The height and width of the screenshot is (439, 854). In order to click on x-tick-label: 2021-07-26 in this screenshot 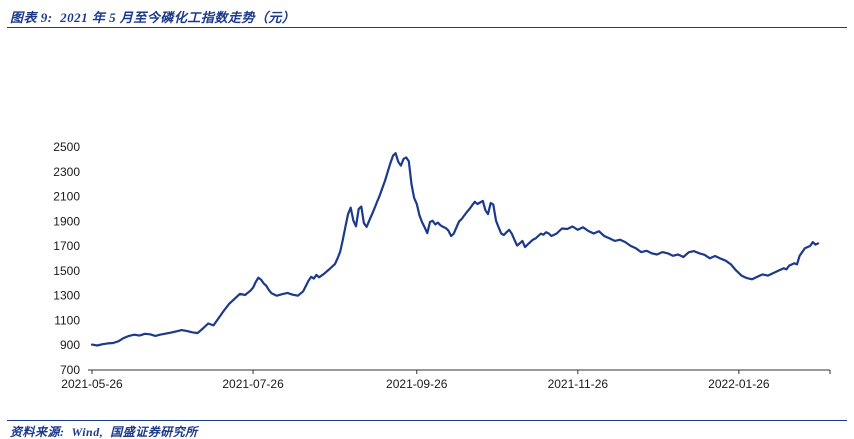, I will do `click(253, 384)`.